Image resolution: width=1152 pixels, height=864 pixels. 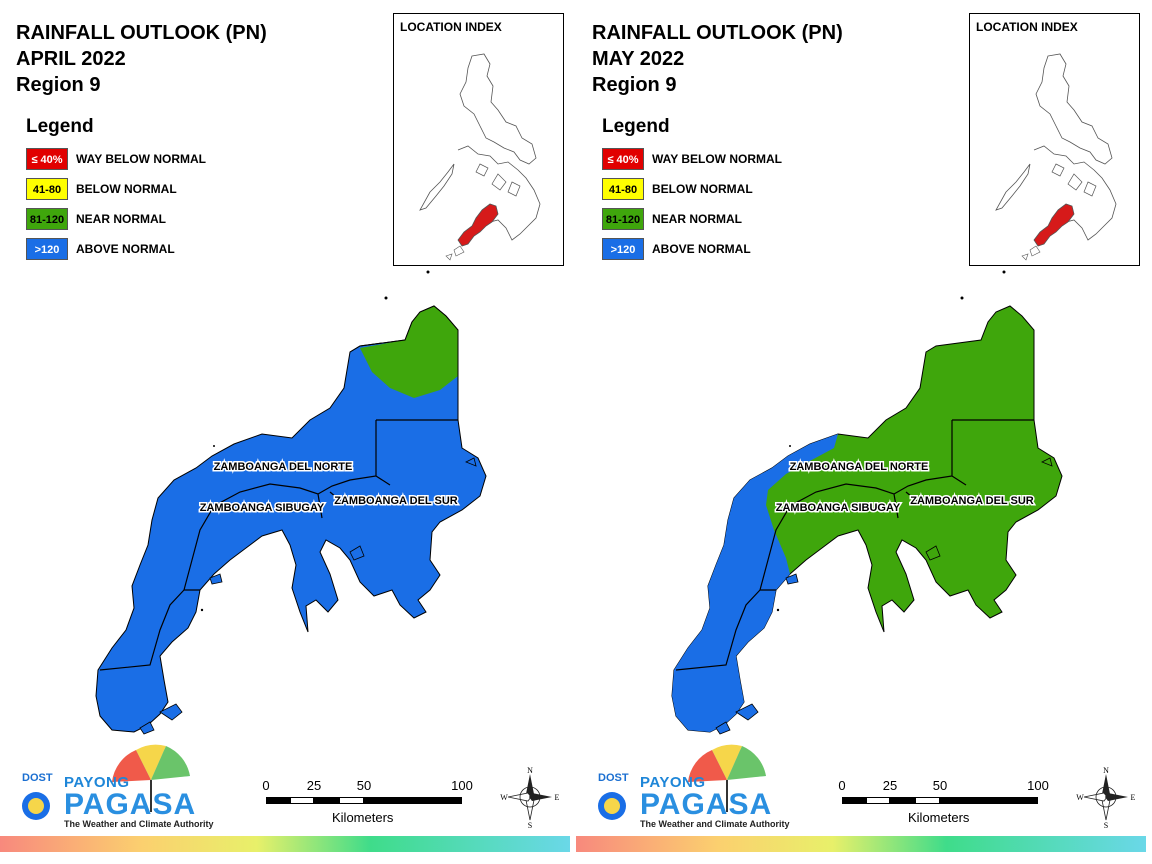 I want to click on title-month: APRIL 2022, so click(x=71, y=59).